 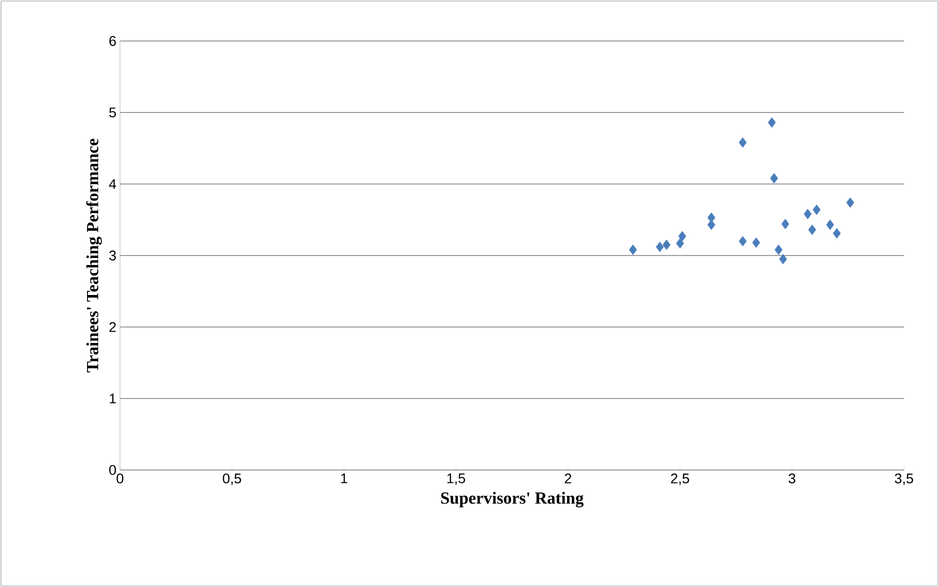 What do you see at coordinates (112, 470) in the screenshot?
I see `y-tick-label: 0` at bounding box center [112, 470].